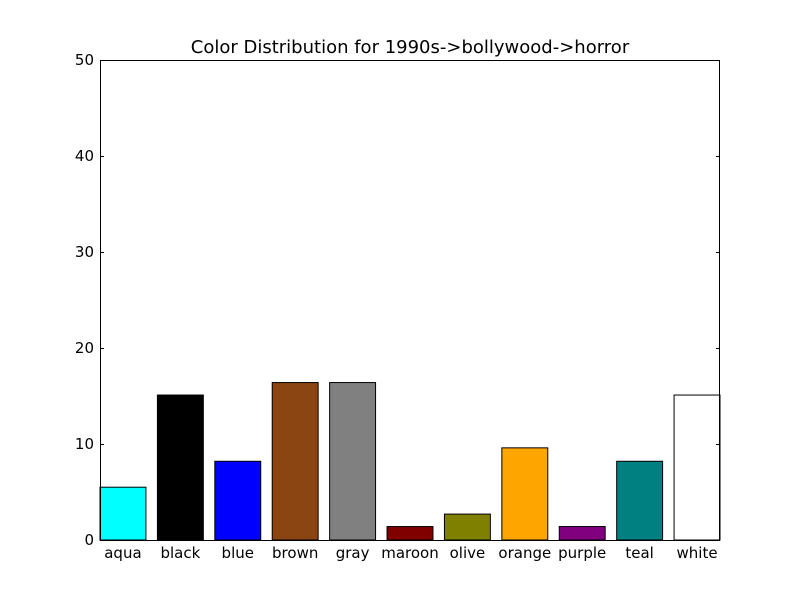 This screenshot has height=600, width=800. Describe the element at coordinates (697, 553) in the screenshot. I see `x-tick-label-white: white` at that location.